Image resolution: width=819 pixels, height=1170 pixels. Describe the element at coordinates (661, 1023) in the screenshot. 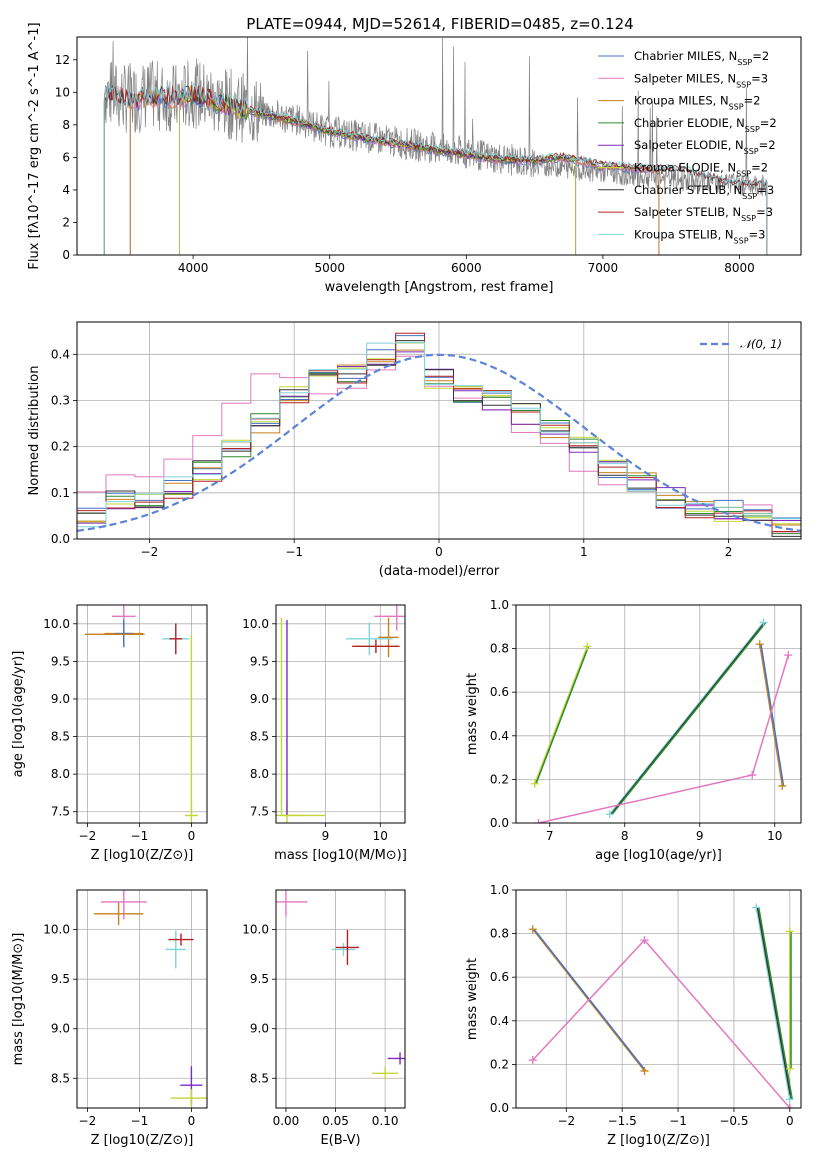

I see `weight-line-salpeter-miles` at that location.